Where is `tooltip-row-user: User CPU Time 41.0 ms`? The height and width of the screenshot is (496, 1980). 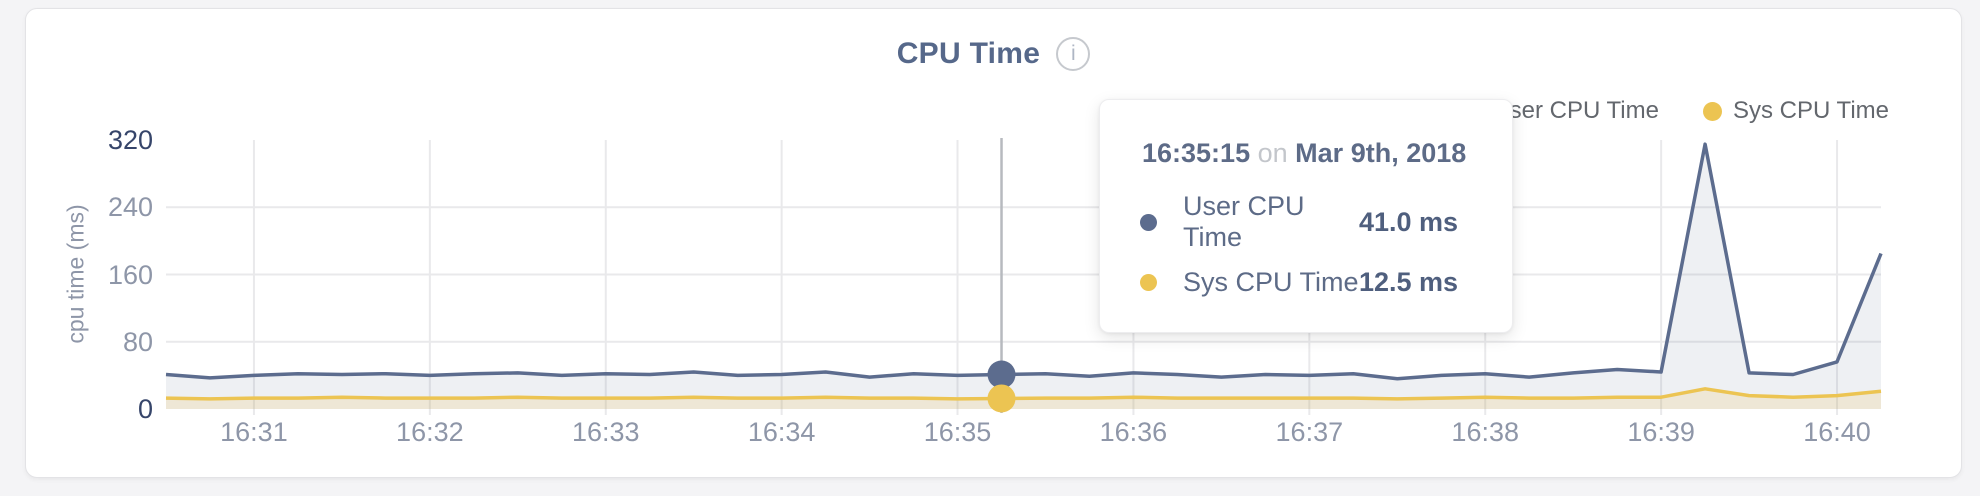
tooltip-row-user: User CPU Time 41.0 ms is located at coordinates (1306, 222).